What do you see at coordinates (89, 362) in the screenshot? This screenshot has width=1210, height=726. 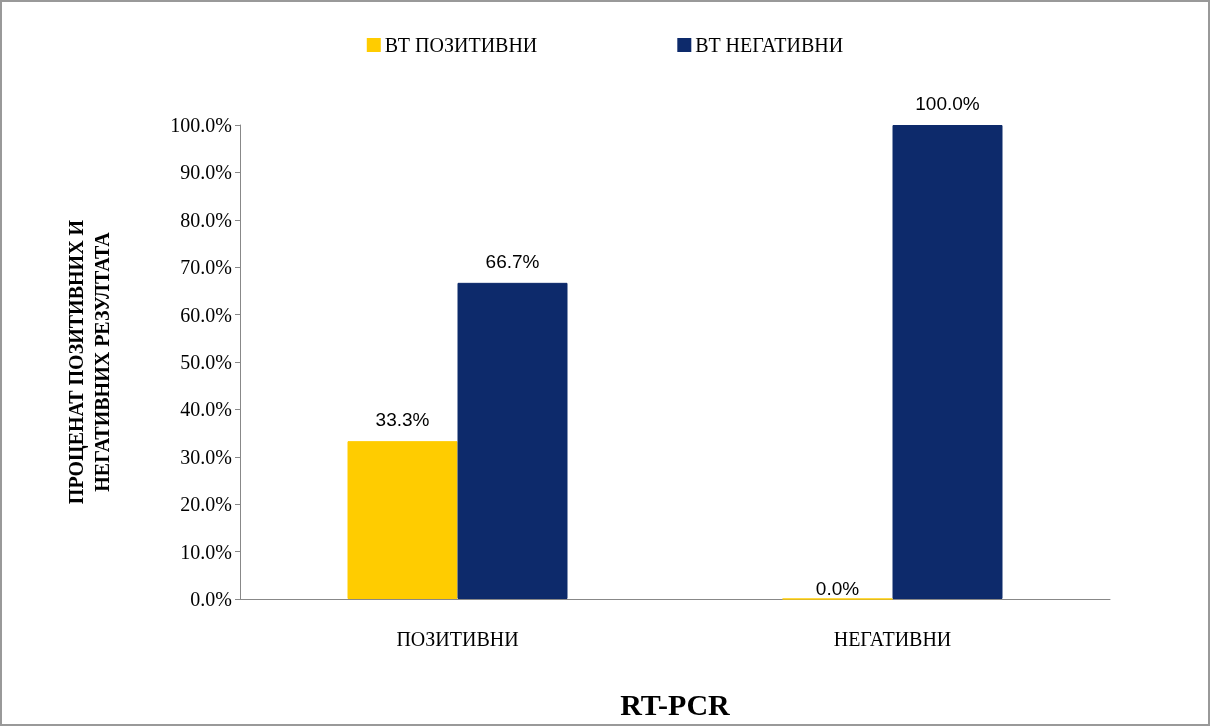 I see `y-axis-title: ПРОЦЕНАТ ПОЗИТИВНИХ И НЕГАТИВНИХ РЕЗУЛТАТА` at bounding box center [89, 362].